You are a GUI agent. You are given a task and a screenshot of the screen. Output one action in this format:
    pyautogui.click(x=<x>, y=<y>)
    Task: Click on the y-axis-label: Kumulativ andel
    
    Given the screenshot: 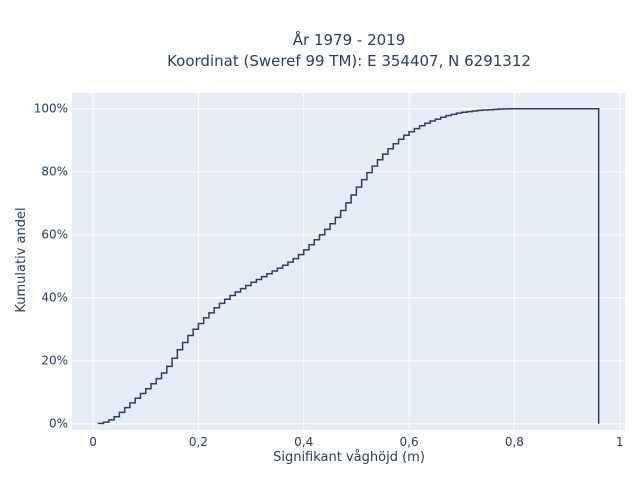 What is the action you would take?
    pyautogui.click(x=21, y=259)
    